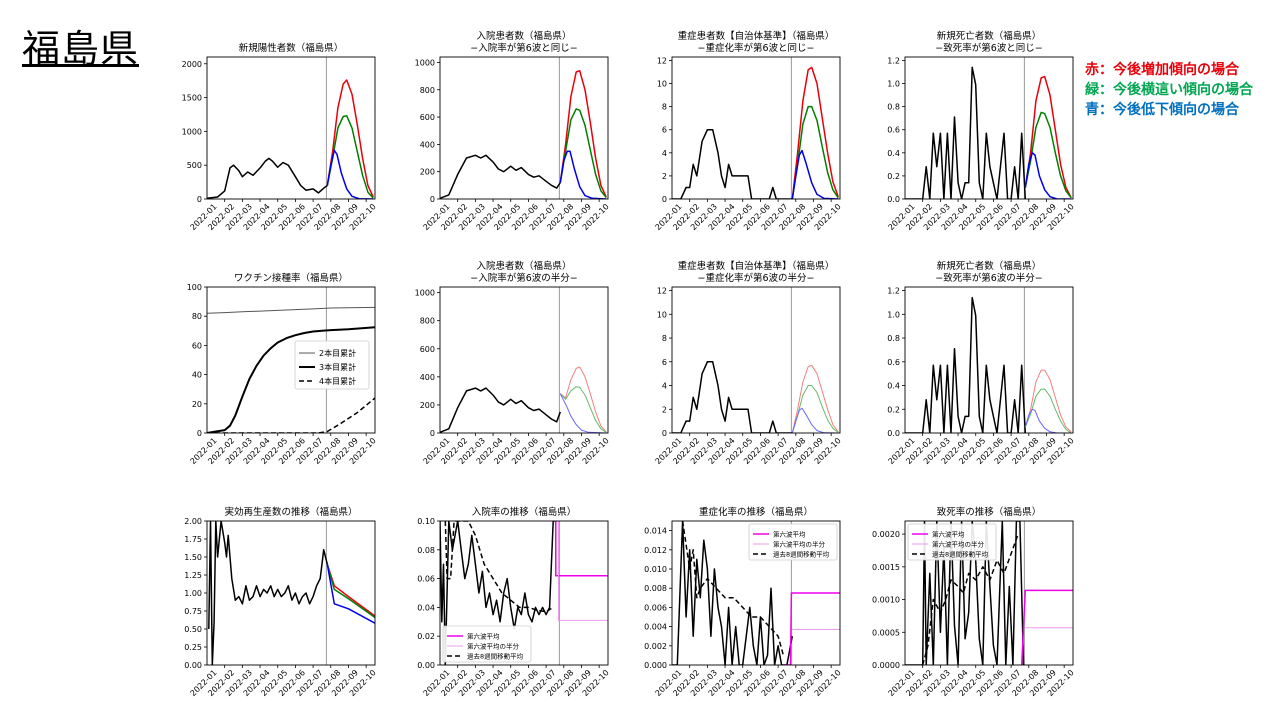  Describe the element at coordinates (192, 64) in the screenshot. I see `y-tick-label: 2000` at that location.